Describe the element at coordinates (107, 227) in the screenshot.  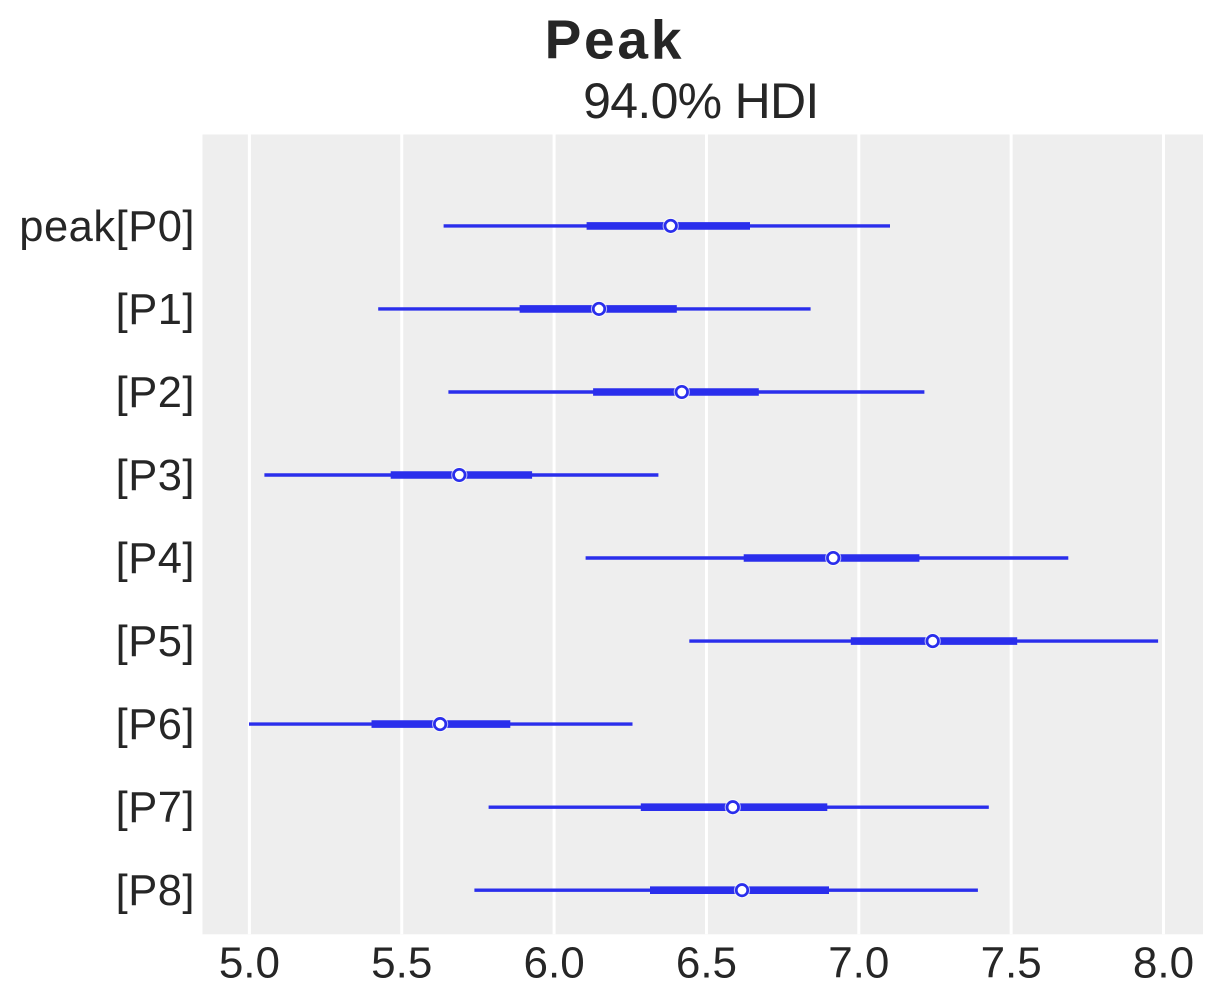
I see `svg-text: peak[P0]` at that location.